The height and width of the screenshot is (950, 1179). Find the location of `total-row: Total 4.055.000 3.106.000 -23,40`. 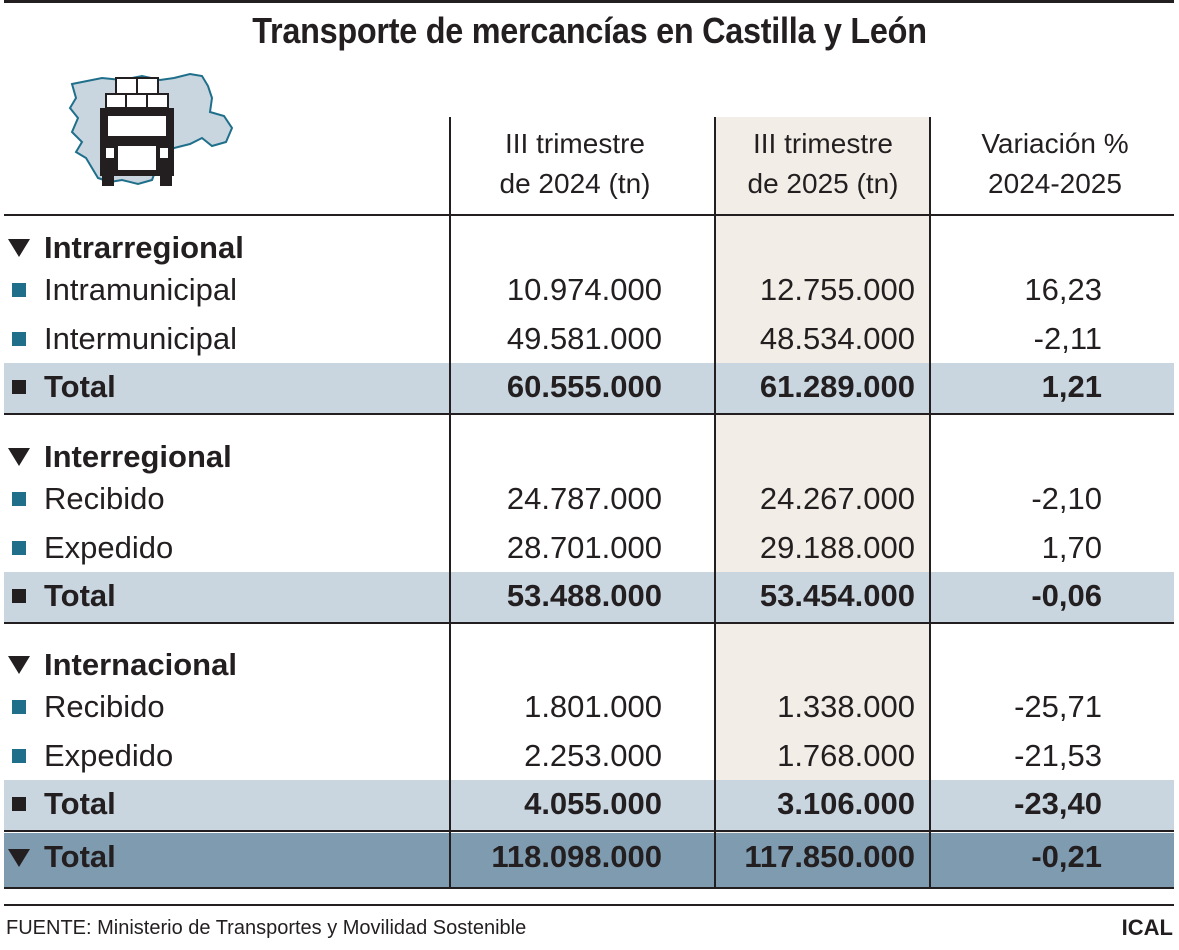

total-row: Total 4.055.000 3.106.000 -23,40 is located at coordinates (589, 804).